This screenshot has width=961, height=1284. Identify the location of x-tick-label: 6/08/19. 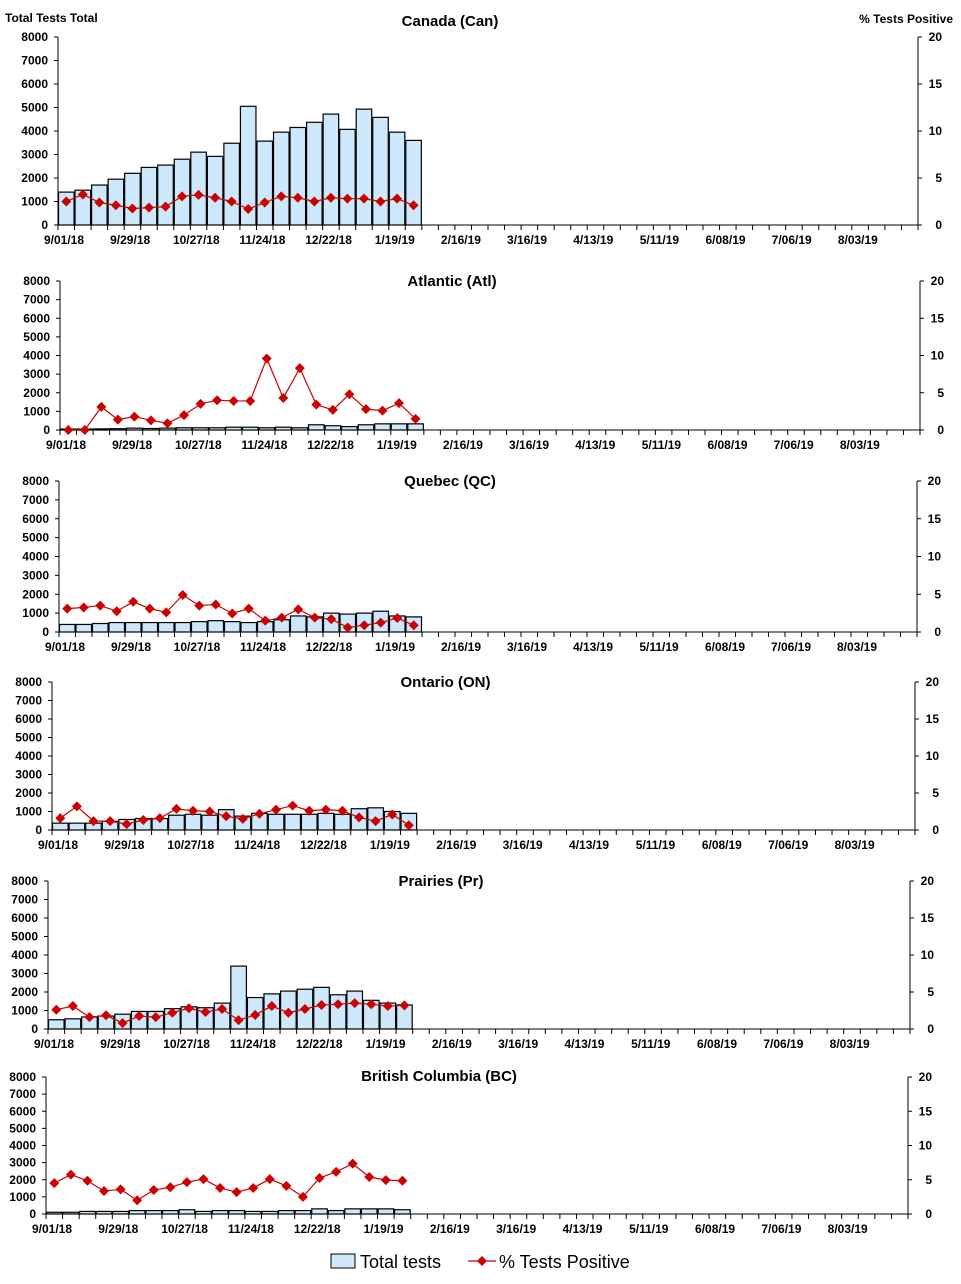
(728, 445).